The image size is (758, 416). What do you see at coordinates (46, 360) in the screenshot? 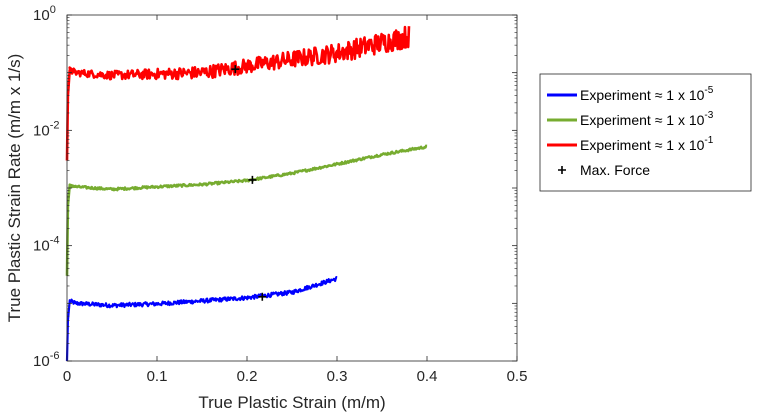
I see `y-tick-label: 10⁻⁶` at bounding box center [46, 360].